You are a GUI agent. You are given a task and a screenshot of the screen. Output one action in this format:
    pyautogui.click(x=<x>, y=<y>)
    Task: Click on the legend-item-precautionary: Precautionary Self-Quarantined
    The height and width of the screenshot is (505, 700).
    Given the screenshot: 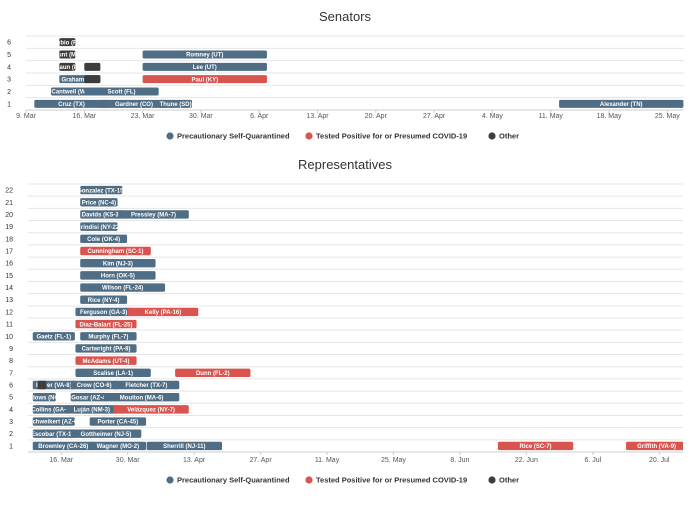 What is the action you would take?
    pyautogui.click(x=228, y=136)
    